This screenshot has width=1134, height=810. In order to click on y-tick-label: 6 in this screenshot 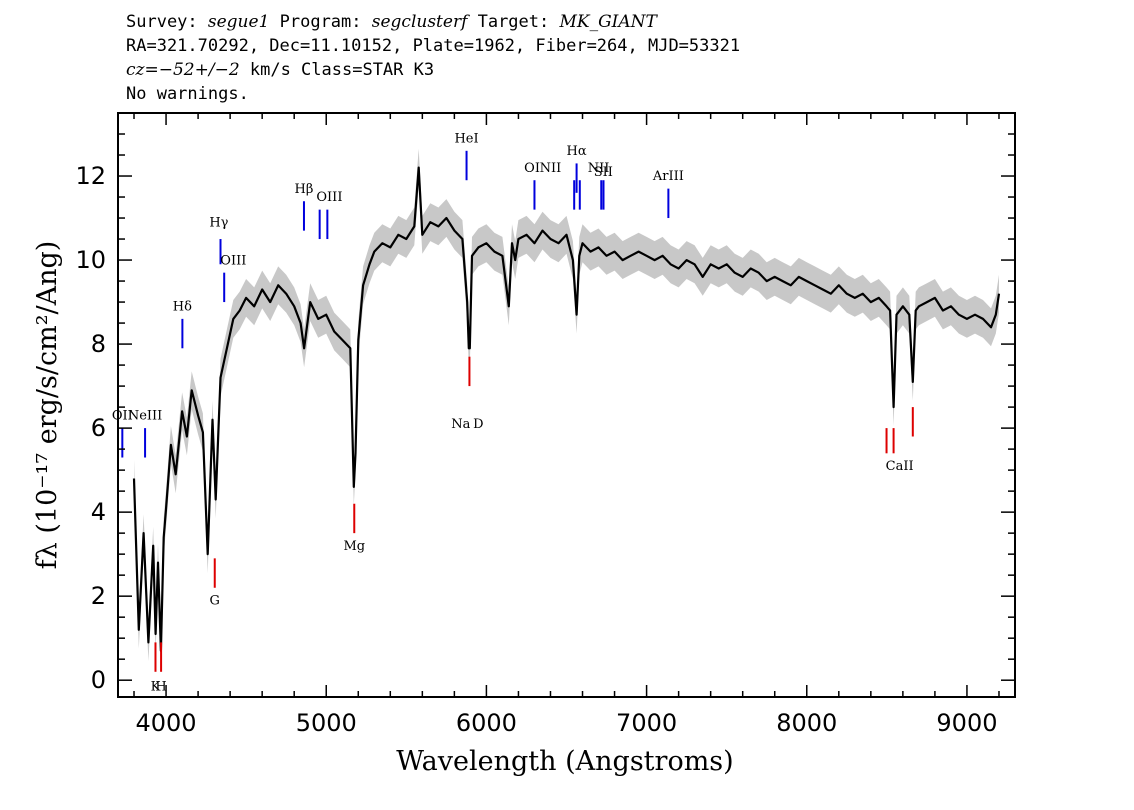, I will do `click(98, 428)`.